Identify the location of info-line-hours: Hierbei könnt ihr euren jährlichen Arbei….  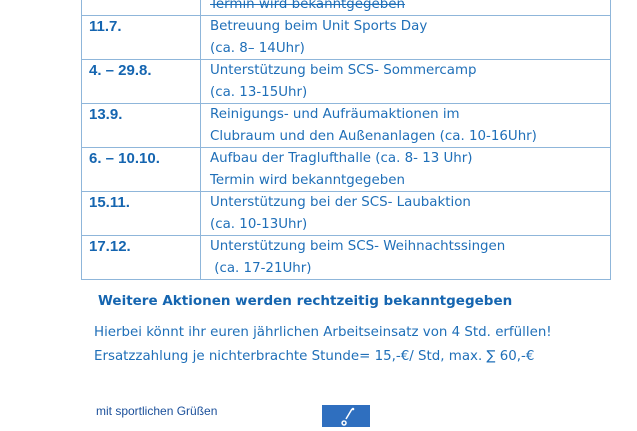
(323, 332).